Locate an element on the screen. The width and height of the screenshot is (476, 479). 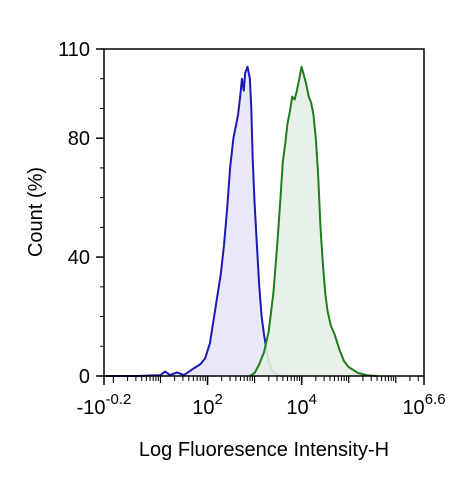
x-tick-label: 10² is located at coordinates (207, 405).